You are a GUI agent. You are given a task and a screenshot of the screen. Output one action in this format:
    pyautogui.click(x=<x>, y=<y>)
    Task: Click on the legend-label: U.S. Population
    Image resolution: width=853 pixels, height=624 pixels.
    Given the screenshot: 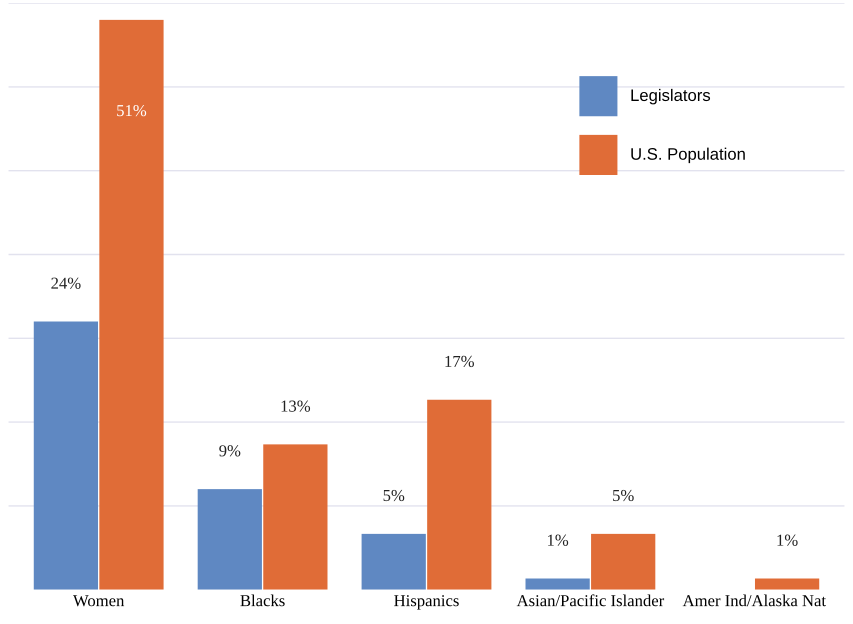 What is the action you would take?
    pyautogui.click(x=688, y=156)
    